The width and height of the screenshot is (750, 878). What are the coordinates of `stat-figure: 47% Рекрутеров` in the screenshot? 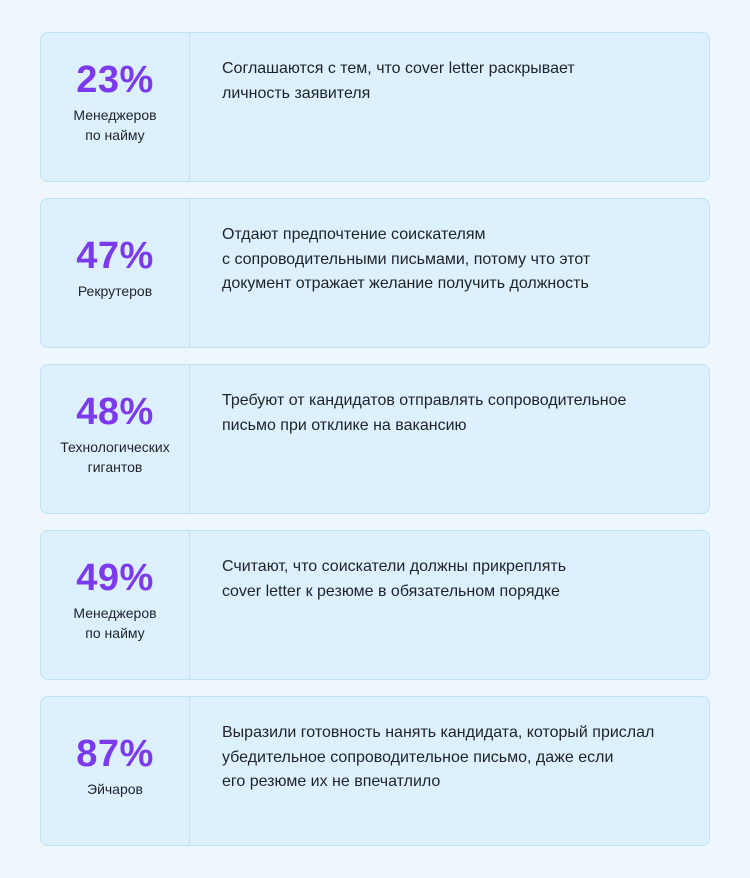 It's located at (115, 273).